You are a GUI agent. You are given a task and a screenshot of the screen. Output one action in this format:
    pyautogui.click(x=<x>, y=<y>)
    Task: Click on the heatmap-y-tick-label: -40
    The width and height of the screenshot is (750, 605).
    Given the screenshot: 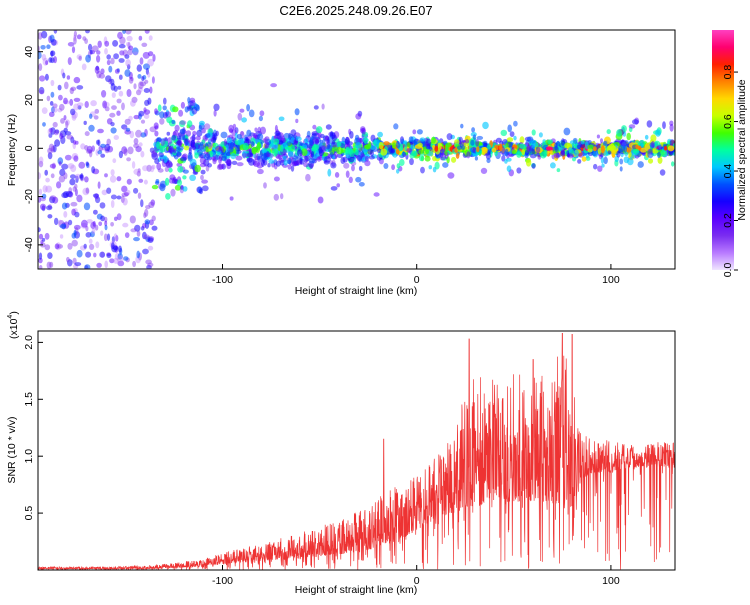 What is the action you would take?
    pyautogui.click(x=29, y=244)
    